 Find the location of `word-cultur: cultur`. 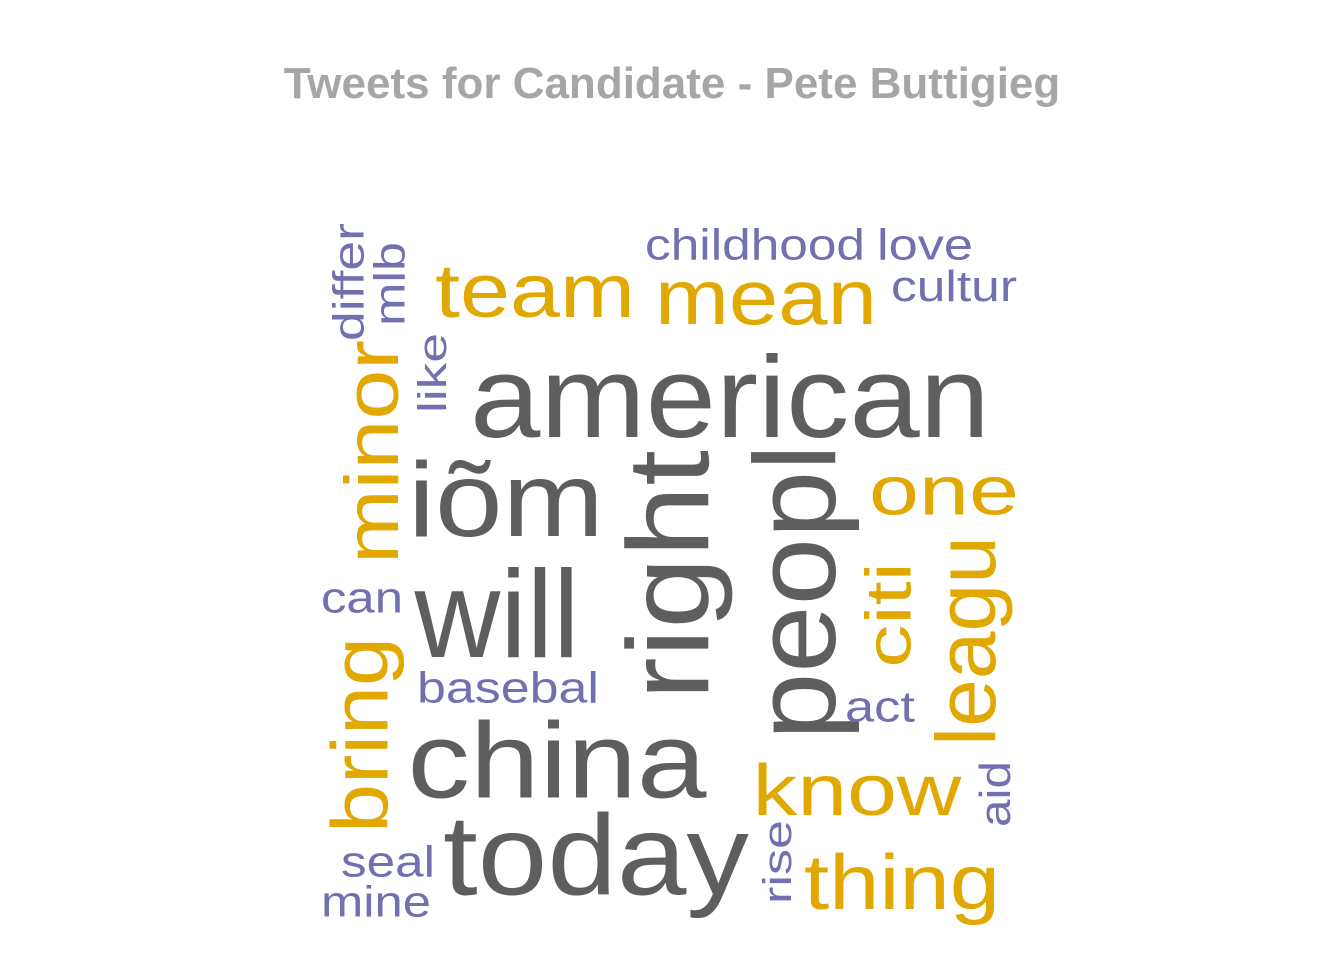

word-cultur: cultur is located at coordinates (954, 287).